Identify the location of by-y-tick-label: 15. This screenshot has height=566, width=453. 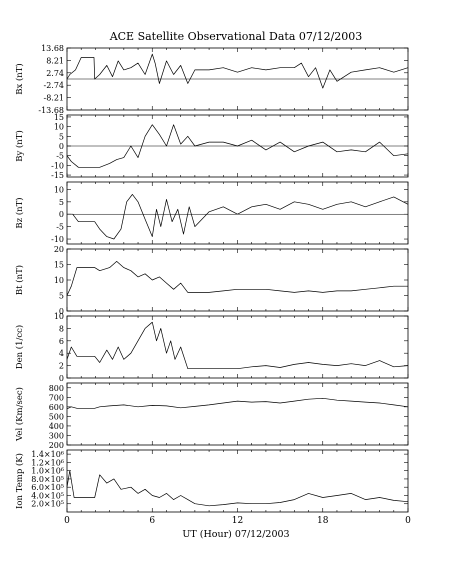
(59, 117).